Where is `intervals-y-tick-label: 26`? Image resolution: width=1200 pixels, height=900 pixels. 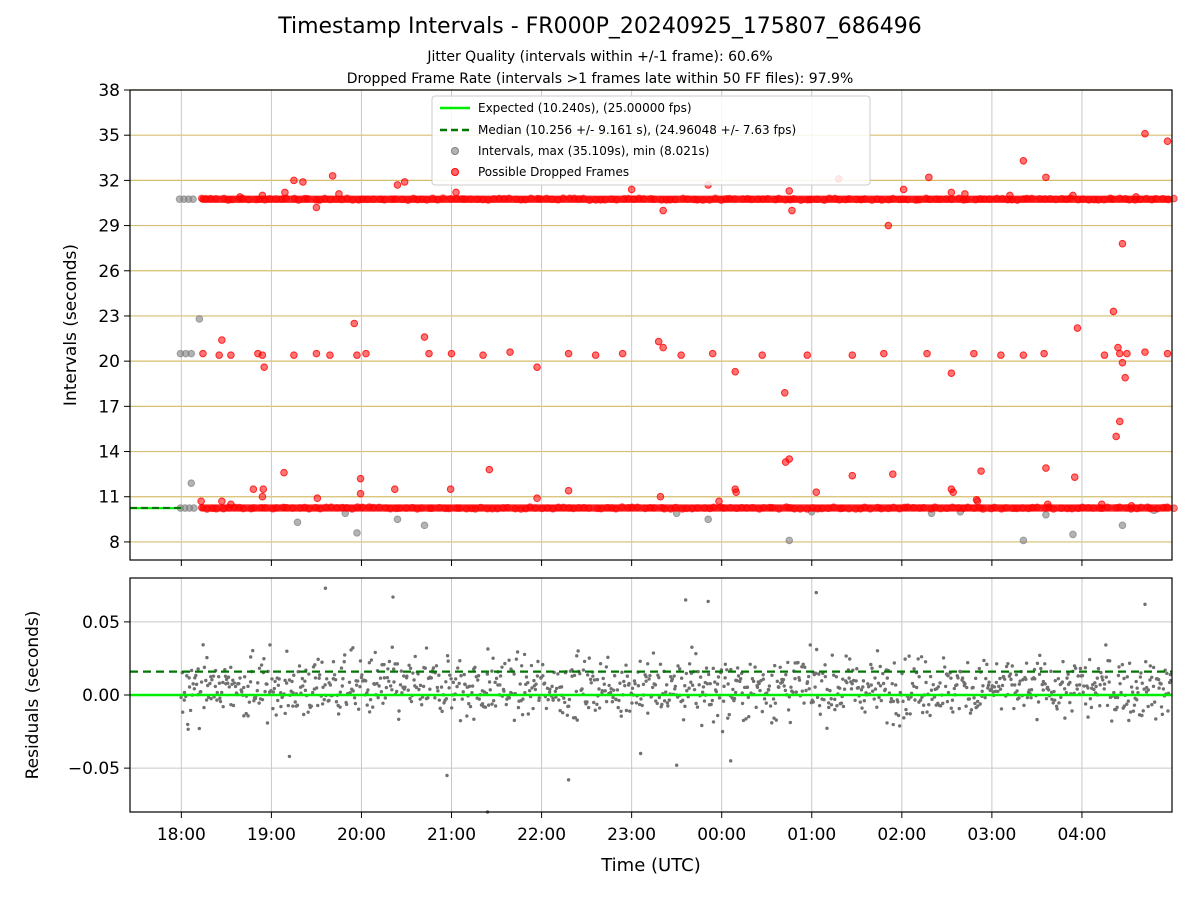 intervals-y-tick-label: 26 is located at coordinates (109, 272).